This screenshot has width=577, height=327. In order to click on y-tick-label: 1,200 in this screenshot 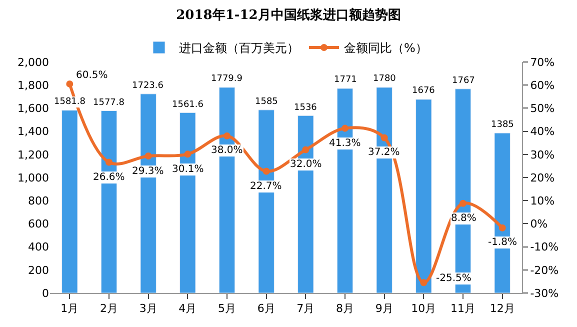, I will do `click(33, 155)`.